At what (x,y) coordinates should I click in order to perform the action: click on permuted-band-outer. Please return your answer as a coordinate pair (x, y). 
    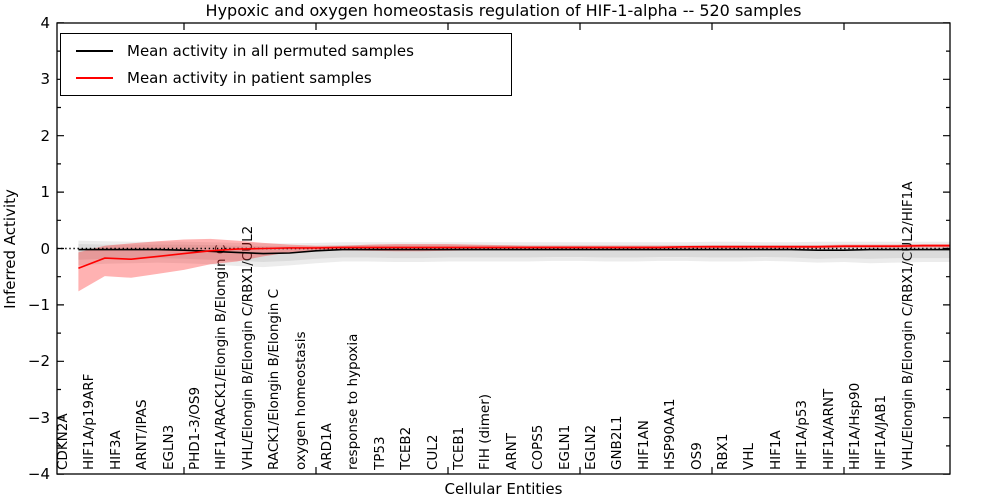
    Looking at the image, I should click on (514, 254).